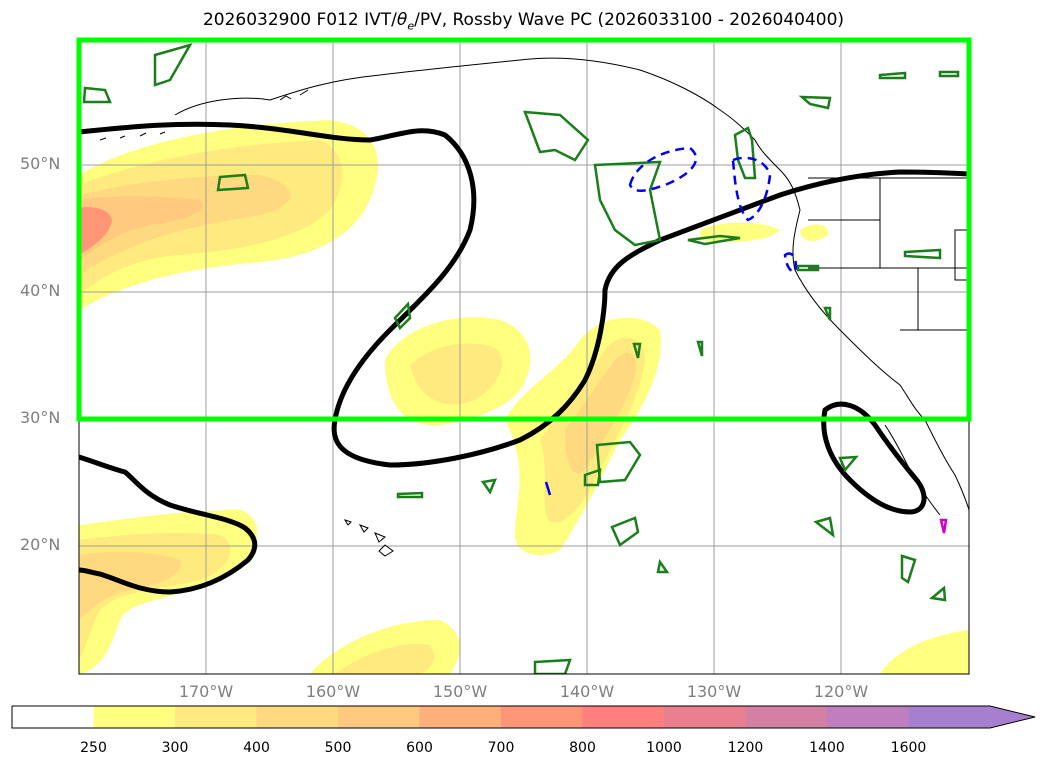  I want to click on colorbar-tick-label: 1200, so click(745, 748).